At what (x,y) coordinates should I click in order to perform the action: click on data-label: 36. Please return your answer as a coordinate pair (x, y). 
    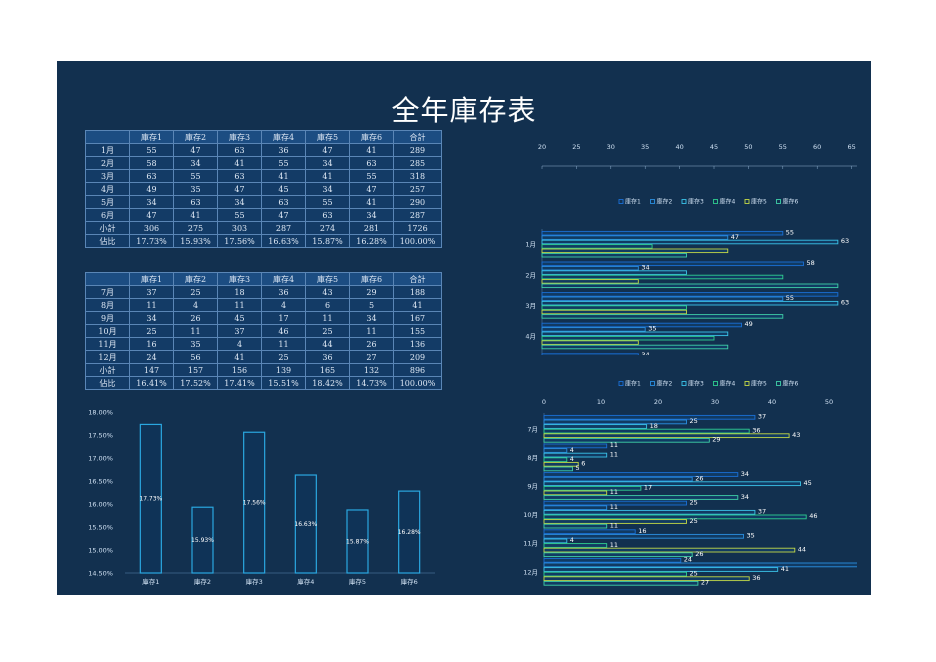
    Looking at the image, I should click on (756, 578).